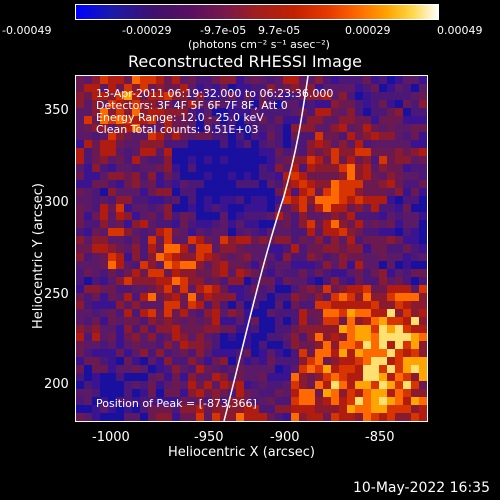 This screenshot has width=500, height=500. What do you see at coordinates (380, 437) in the screenshot?
I see `x-tick-label: -850` at bounding box center [380, 437].